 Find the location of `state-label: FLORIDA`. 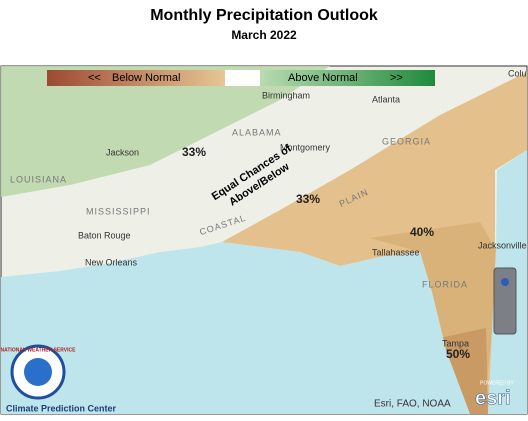

state-label: FLORIDA is located at coordinates (445, 284).